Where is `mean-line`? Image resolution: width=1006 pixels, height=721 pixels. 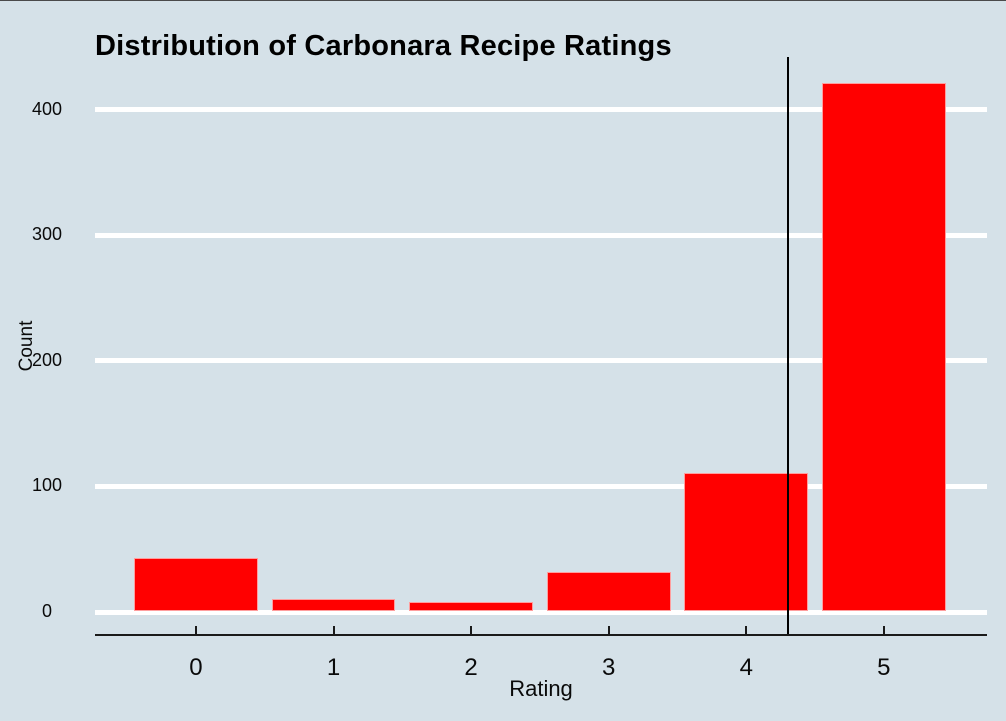 mean-line is located at coordinates (787, 346).